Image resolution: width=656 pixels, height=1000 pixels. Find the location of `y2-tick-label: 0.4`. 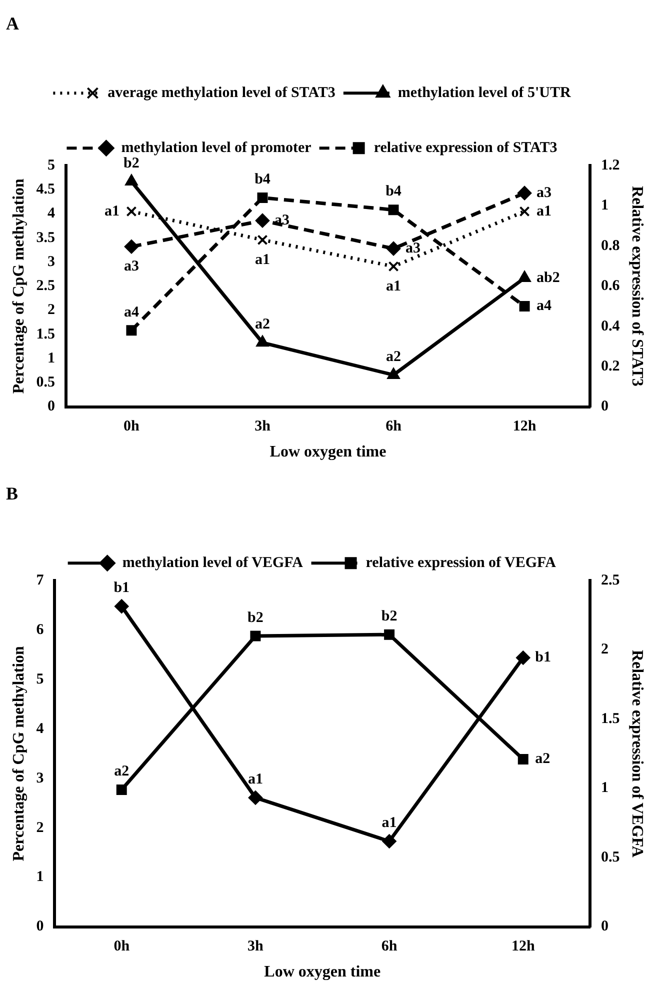

y2-tick-label: 0.4 is located at coordinates (610, 326).